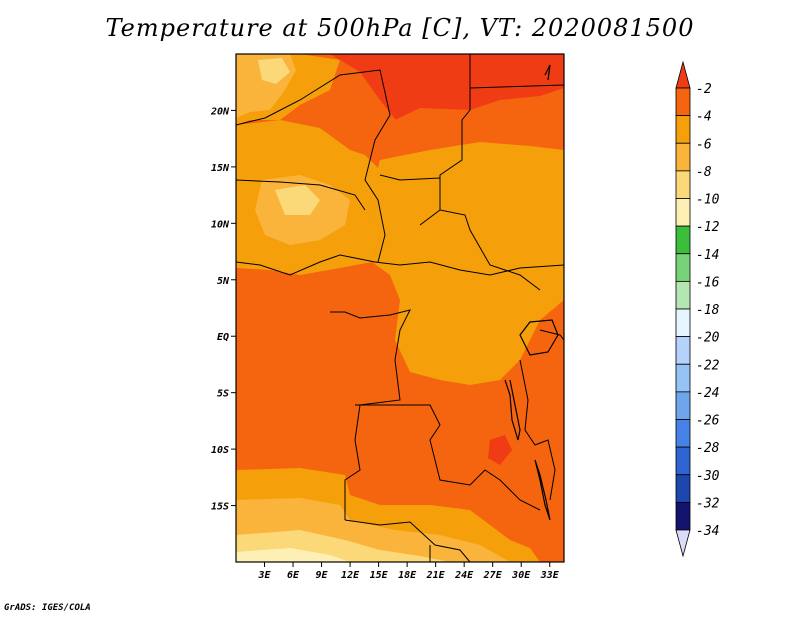  What do you see at coordinates (707, 393) in the screenshot?
I see `colorbar-label: -24` at bounding box center [707, 393].